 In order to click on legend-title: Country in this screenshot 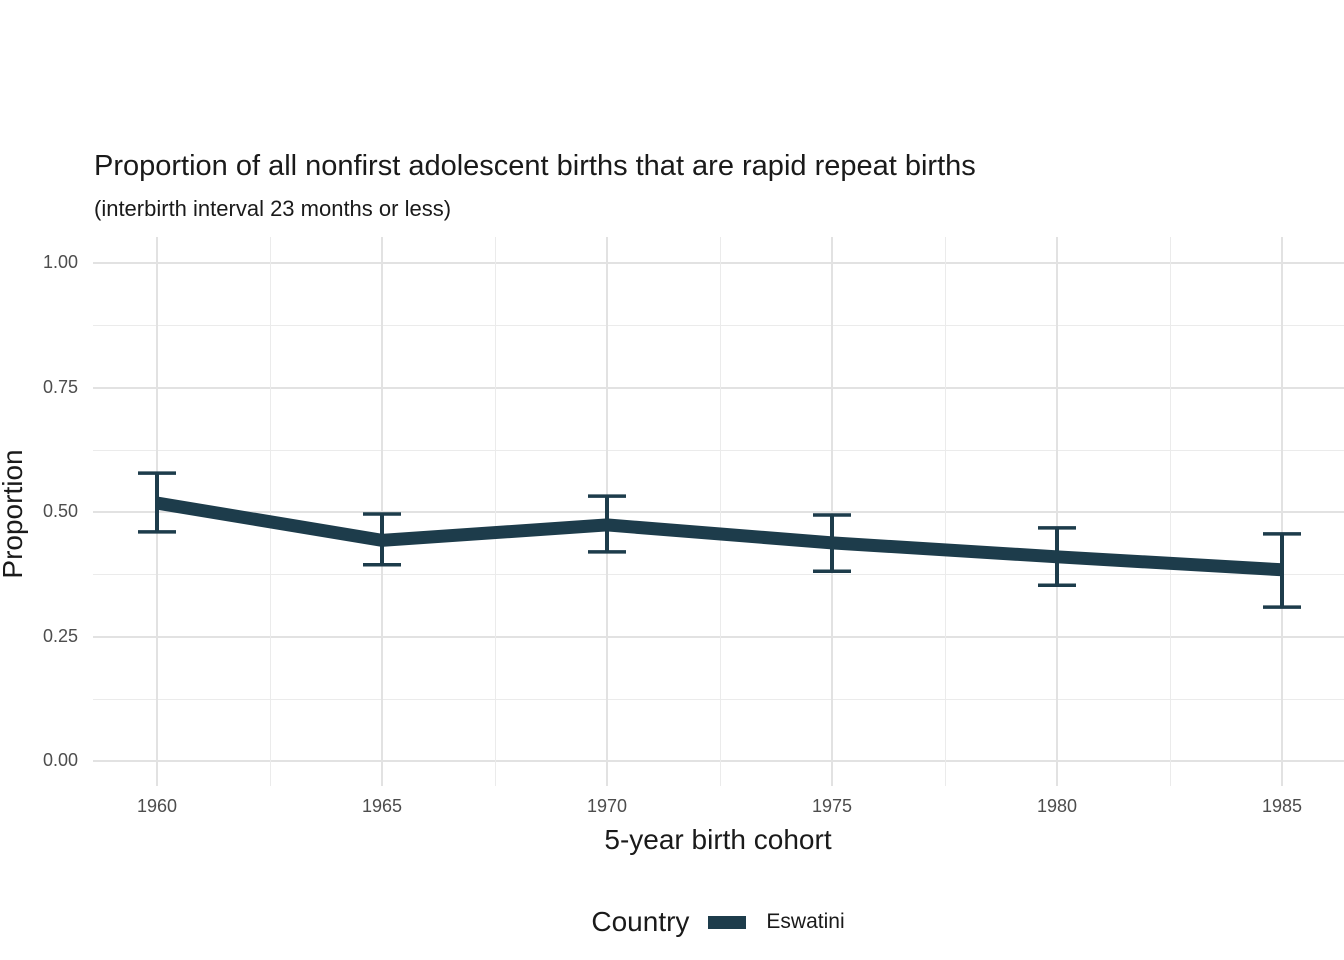, I will do `click(640, 921)`.